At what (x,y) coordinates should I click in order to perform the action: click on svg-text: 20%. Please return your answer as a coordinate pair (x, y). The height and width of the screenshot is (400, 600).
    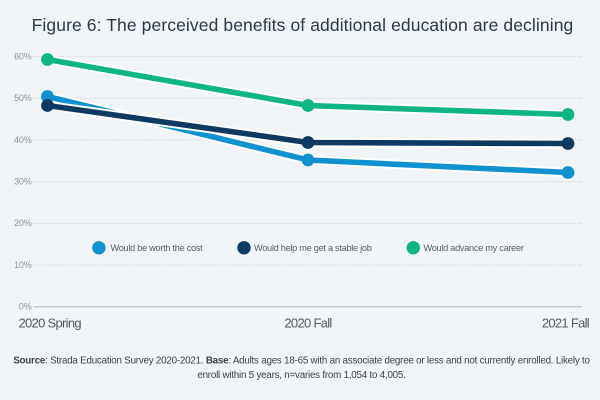
    Looking at the image, I should click on (23, 223).